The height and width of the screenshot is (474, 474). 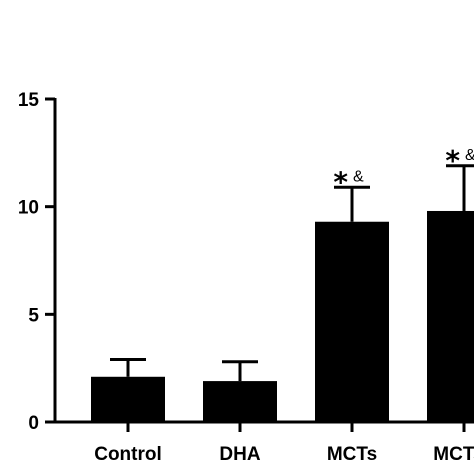 I want to click on y-axis: 0 5 10 15, so click(x=37, y=262).